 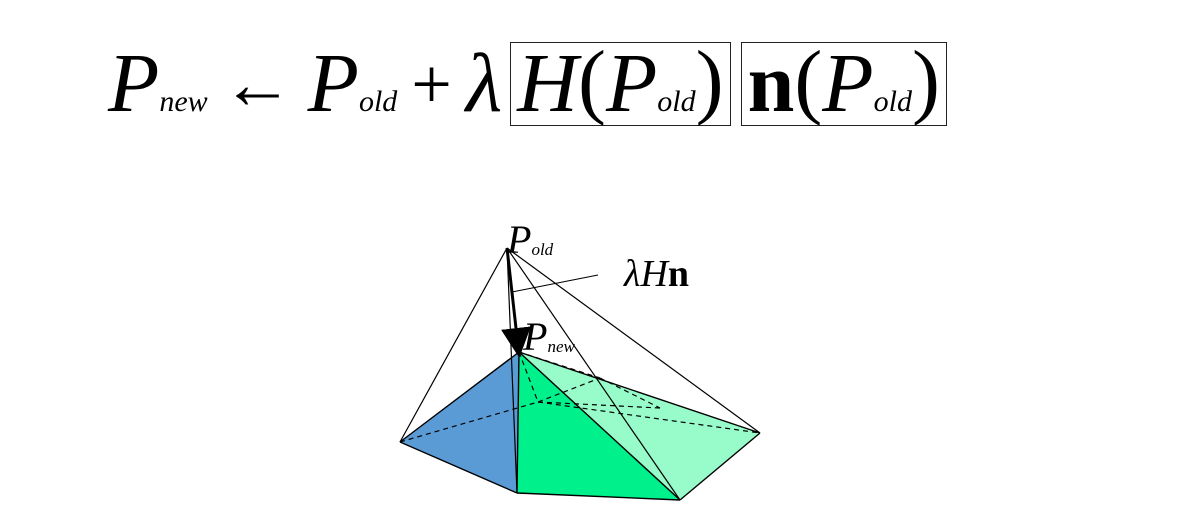 I want to click on n-arg-subscript: old, so click(x=892, y=101).